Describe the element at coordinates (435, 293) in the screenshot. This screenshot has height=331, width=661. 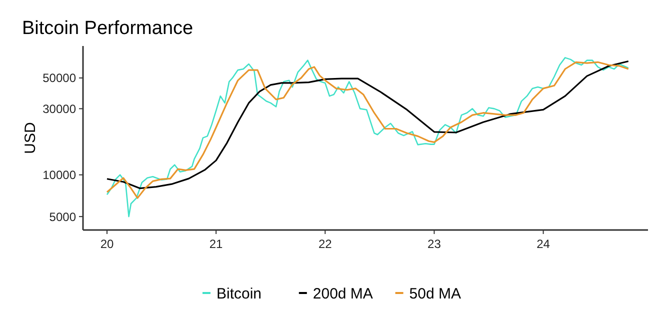
I see `legend-label: 50d MA` at that location.